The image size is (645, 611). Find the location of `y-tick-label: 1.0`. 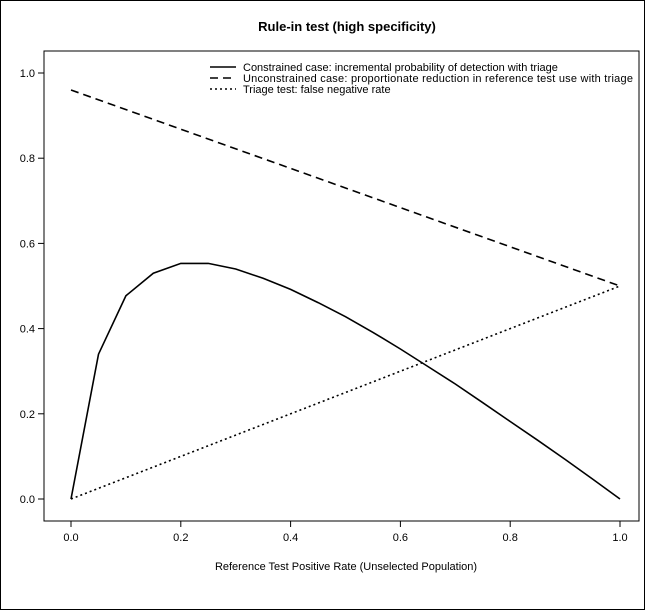

y-tick-label: 1.0 is located at coordinates (27, 74).